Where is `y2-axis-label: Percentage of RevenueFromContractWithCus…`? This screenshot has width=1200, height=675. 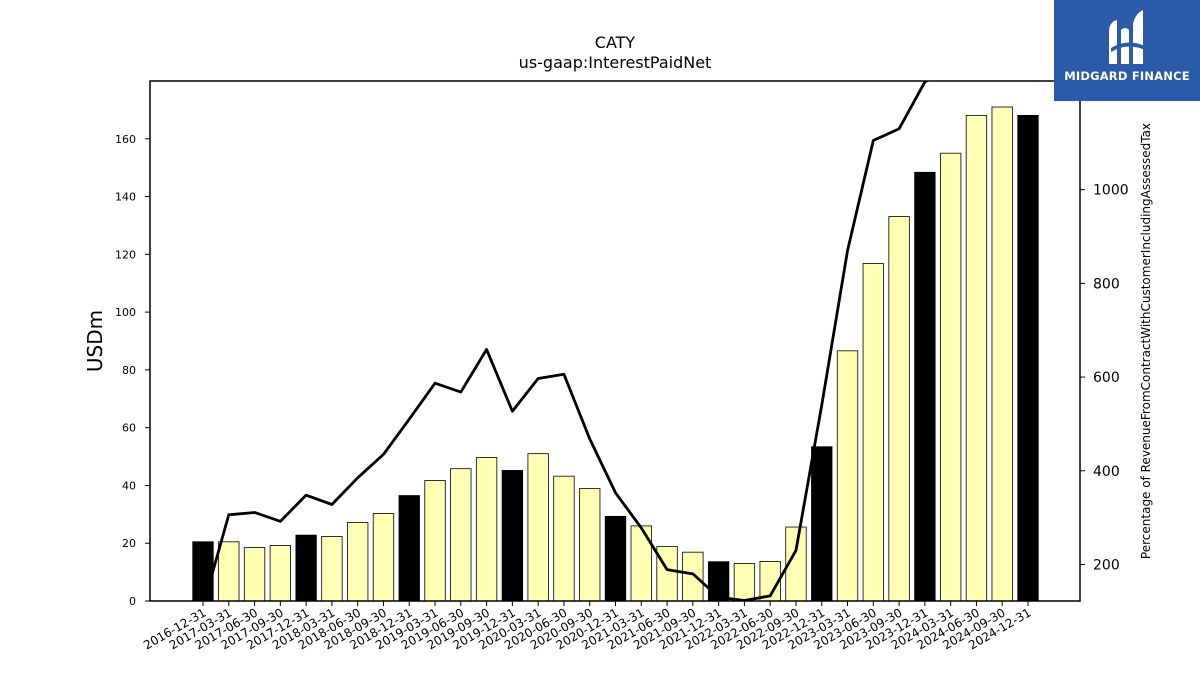 y2-axis-label: Percentage of RevenueFromContractWithCus… is located at coordinates (1146, 341).